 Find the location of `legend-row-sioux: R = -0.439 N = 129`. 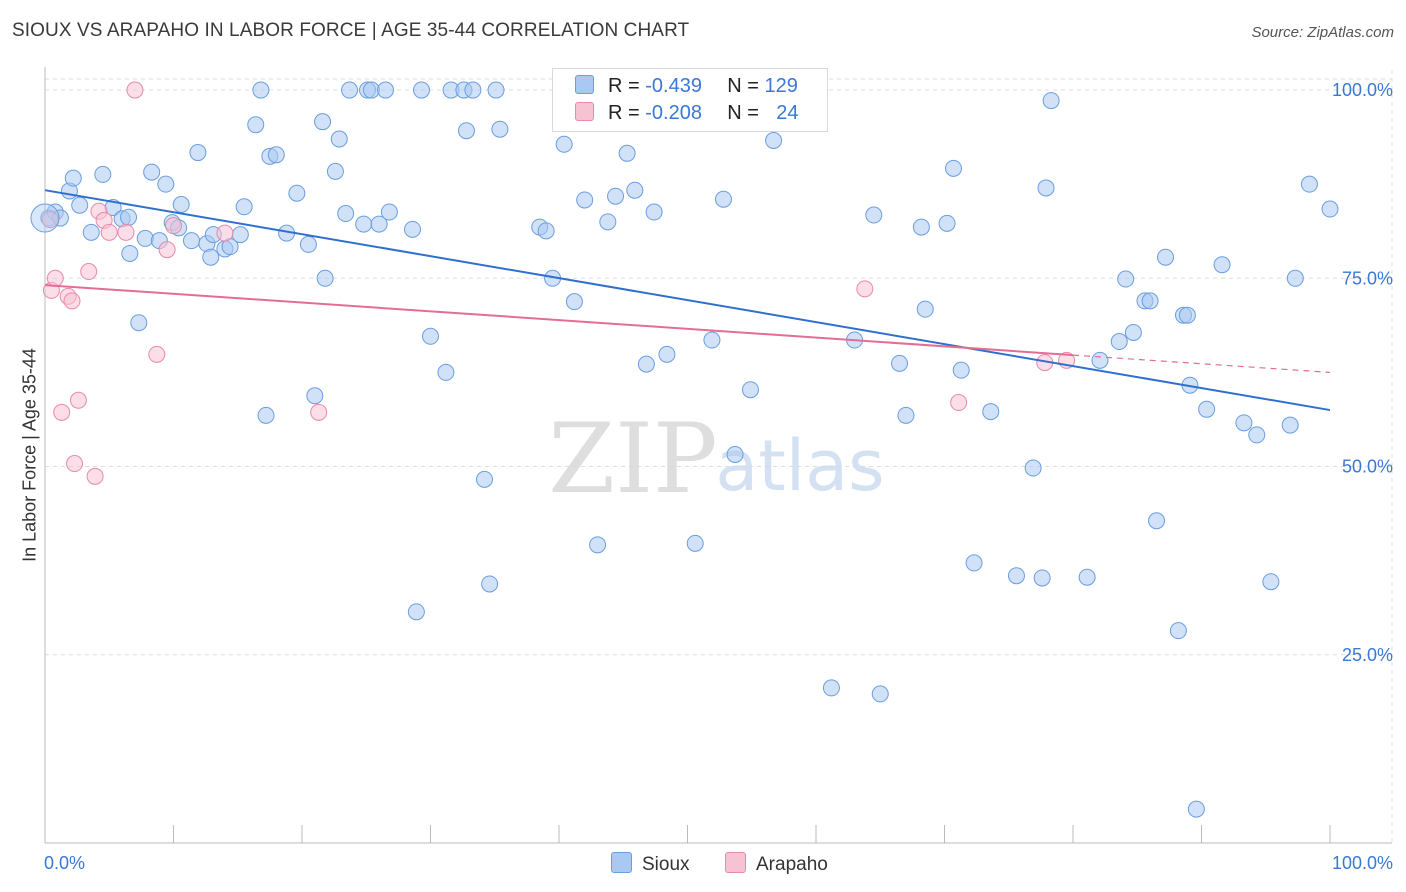

legend-row-sioux: R = -0.439 N = 129 is located at coordinates (686, 86).